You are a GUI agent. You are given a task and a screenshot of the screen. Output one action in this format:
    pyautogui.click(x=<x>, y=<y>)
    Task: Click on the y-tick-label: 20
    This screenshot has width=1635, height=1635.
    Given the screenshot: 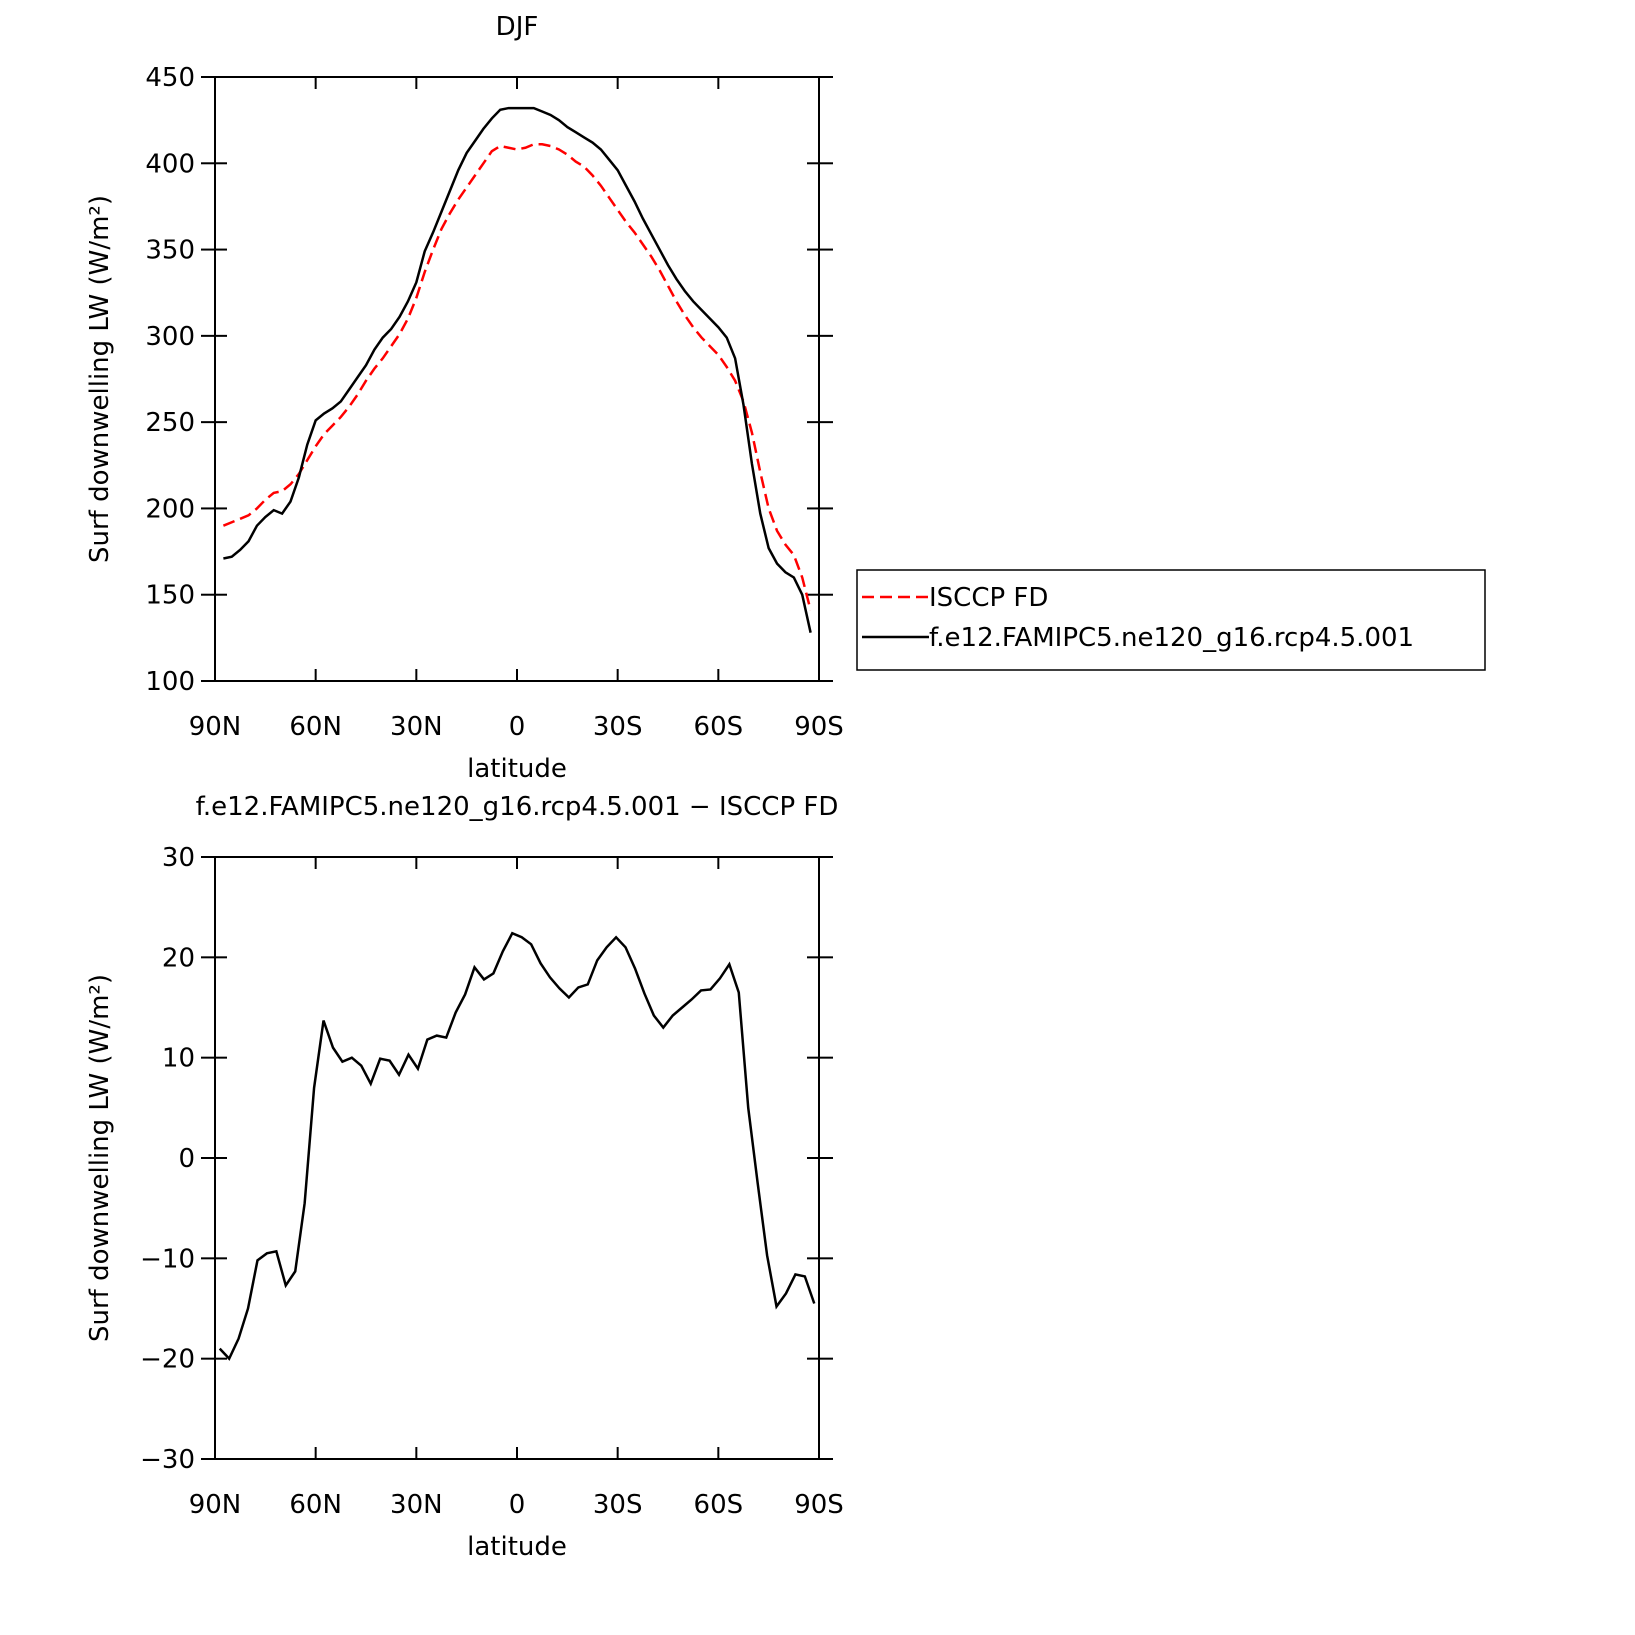 What is the action you would take?
    pyautogui.click(x=178, y=958)
    